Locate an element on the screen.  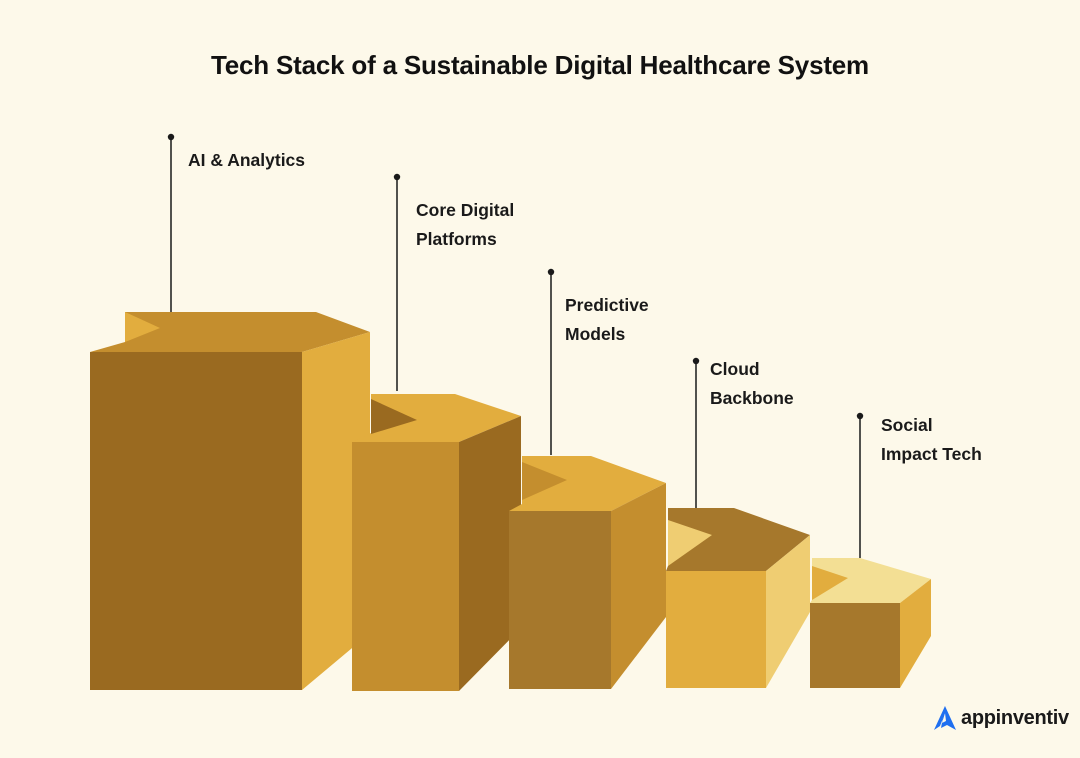
label-predictive-models: Predictive Models is located at coordinates (607, 320).